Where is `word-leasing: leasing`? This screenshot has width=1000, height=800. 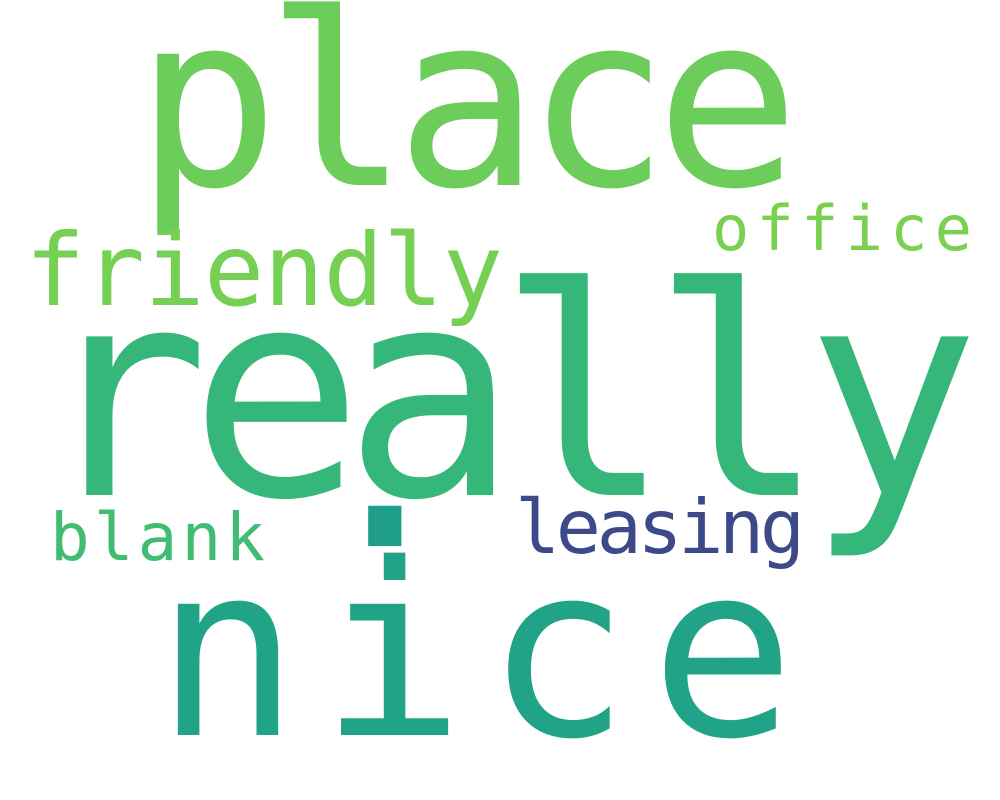 word-leasing: leasing is located at coordinates (660, 527).